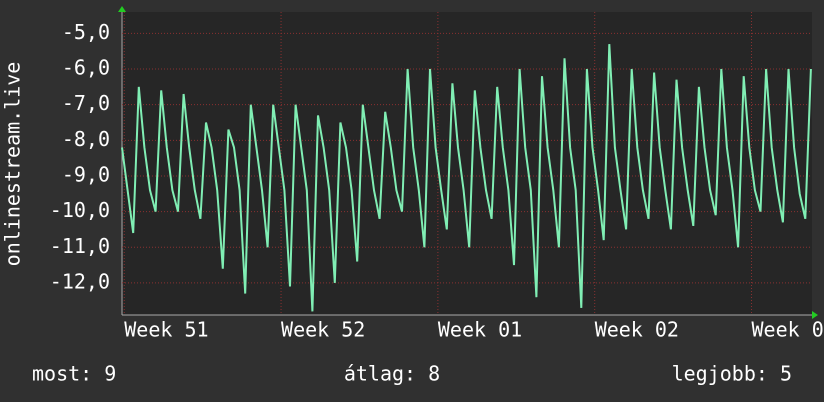 Image resolution: width=824 pixels, height=402 pixels. I want to click on x-tick-label: Week 01, so click(480, 330).